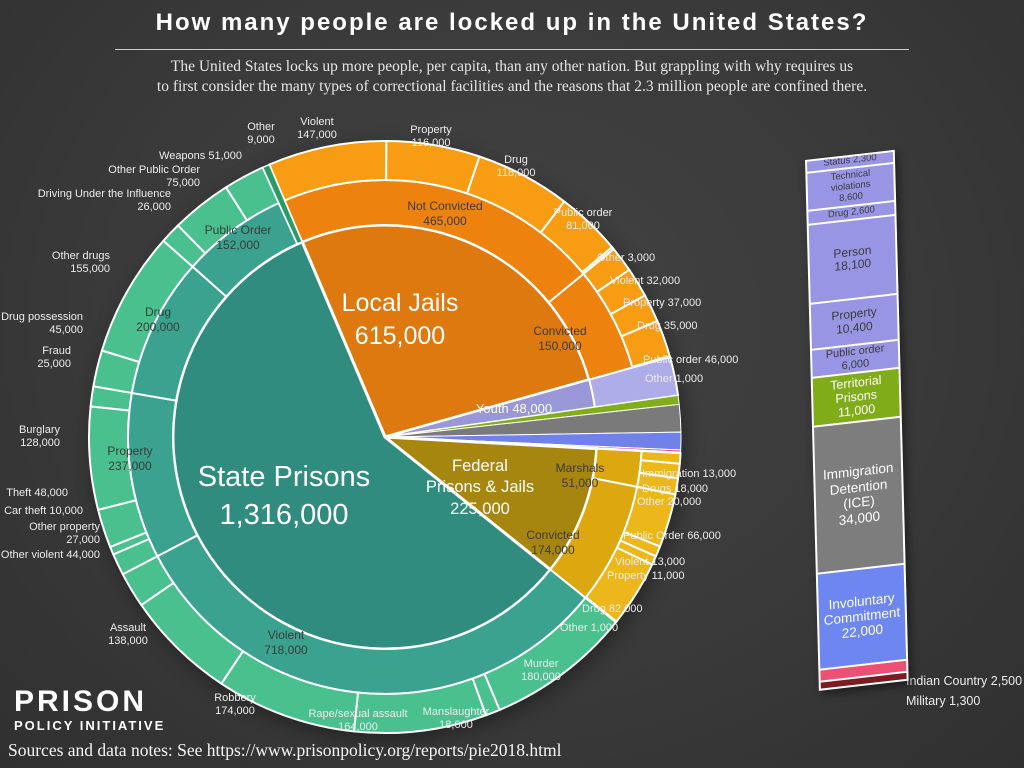 The image size is (1024, 768). I want to click on label-violent: Violent 718,000, so click(285, 642).